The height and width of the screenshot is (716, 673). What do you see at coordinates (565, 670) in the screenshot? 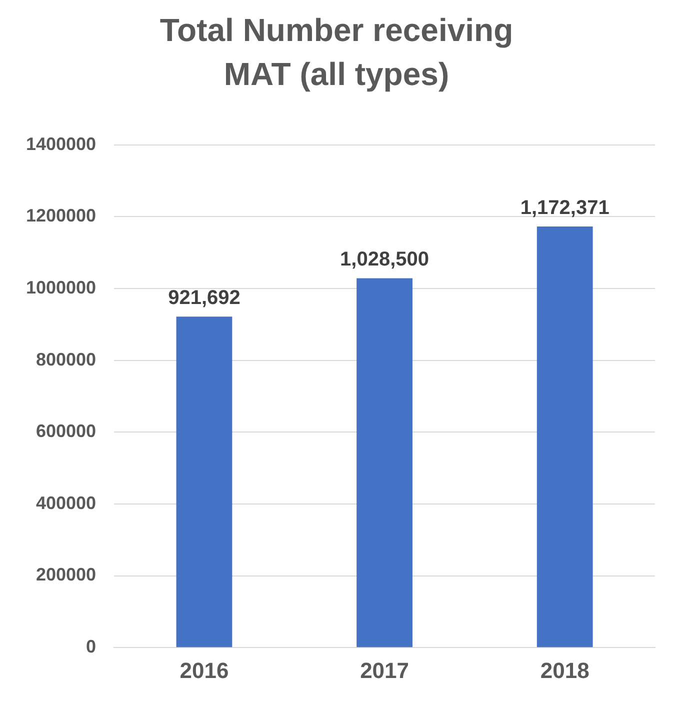
I see `x-tick-label: 2018` at bounding box center [565, 670].